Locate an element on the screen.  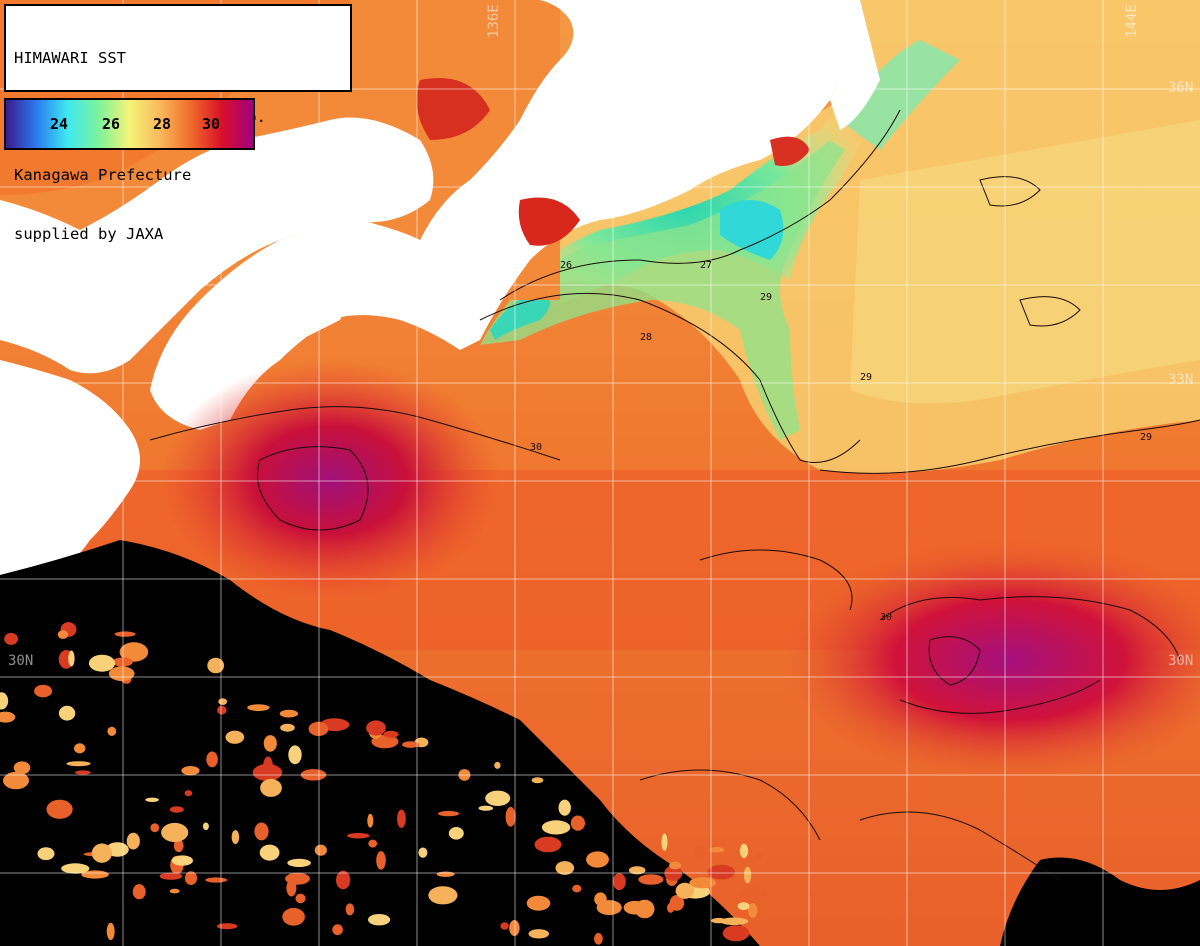
land-kyushu is located at coordinates (70, 470).